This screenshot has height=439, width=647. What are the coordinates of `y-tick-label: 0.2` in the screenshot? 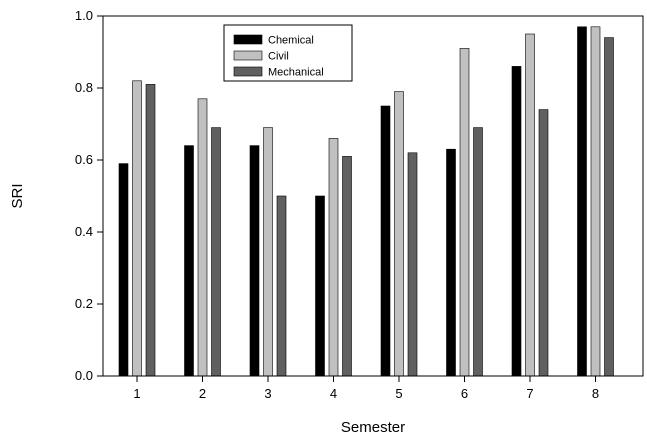 It's located at (84, 303).